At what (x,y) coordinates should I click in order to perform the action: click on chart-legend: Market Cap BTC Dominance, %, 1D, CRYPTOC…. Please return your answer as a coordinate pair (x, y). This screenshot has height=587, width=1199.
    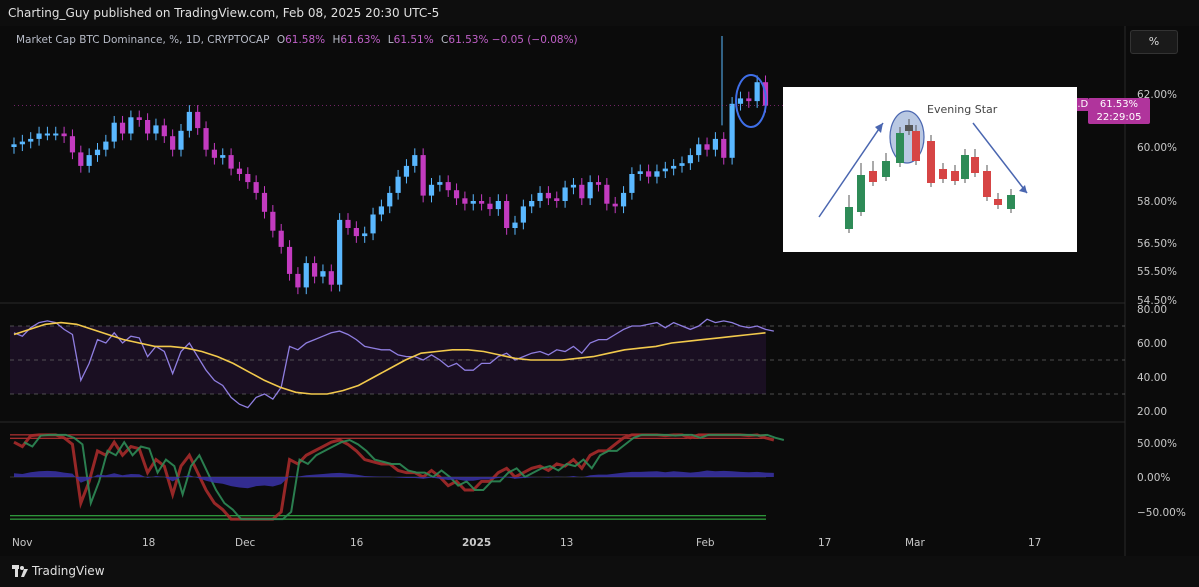
    Looking at the image, I should click on (297, 40).